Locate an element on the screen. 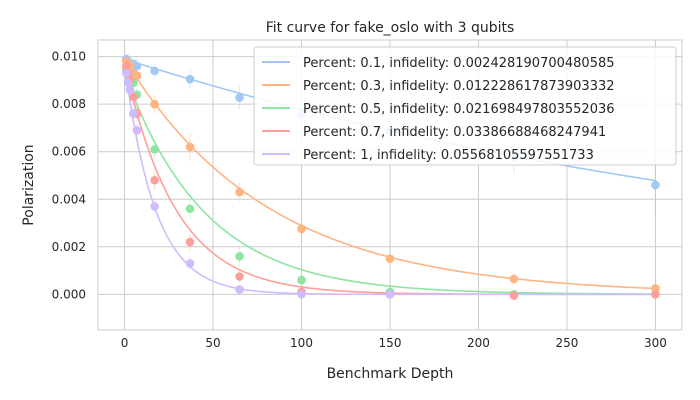 Image resolution: width=700 pixels, height=400 pixels. y-tick-label: 0.000 is located at coordinates (69, 294).